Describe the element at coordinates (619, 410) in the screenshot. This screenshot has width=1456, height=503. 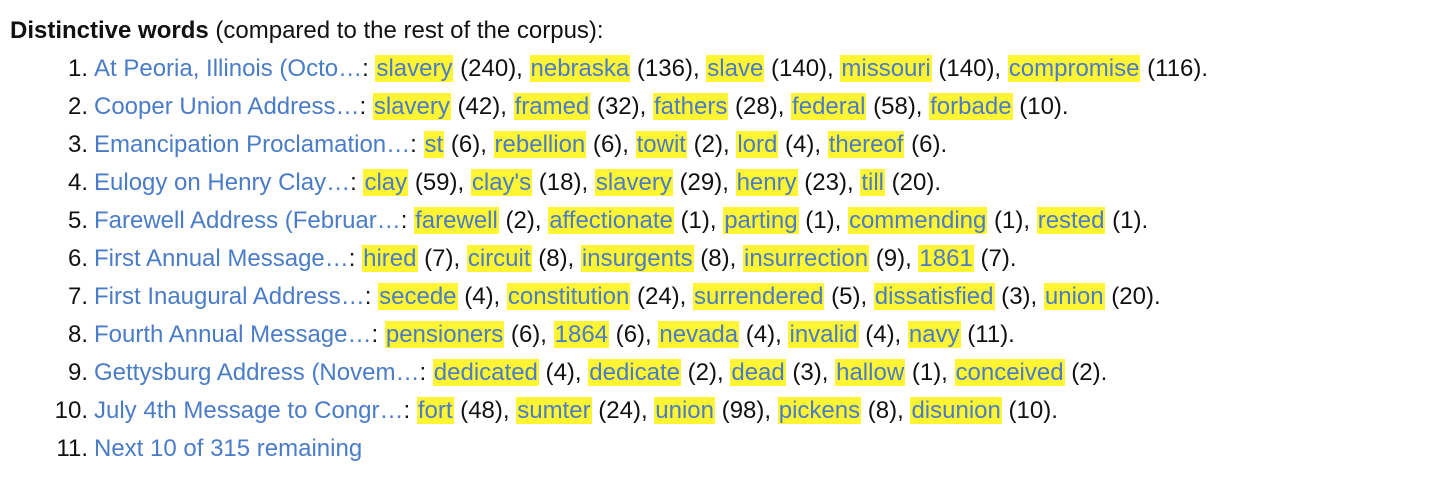
I see `word-count: 24` at that location.